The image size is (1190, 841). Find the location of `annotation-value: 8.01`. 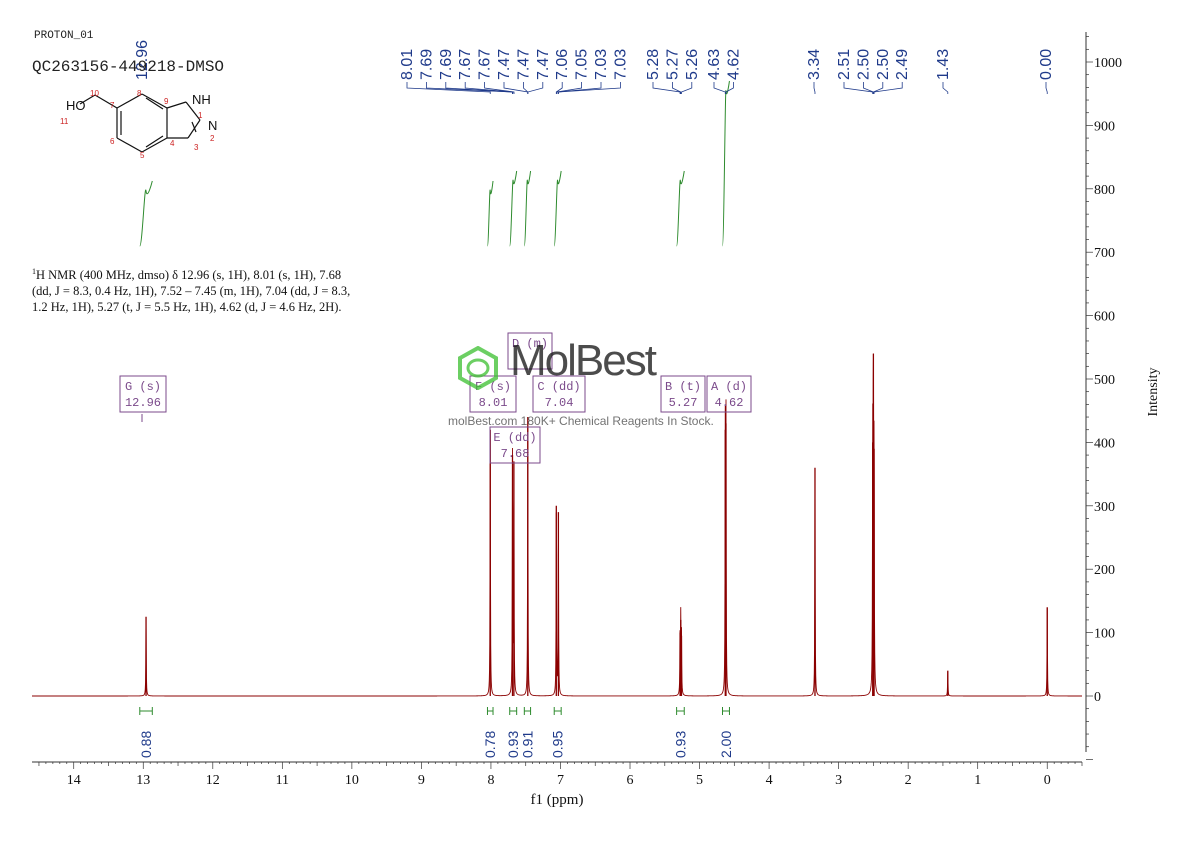

annotation-value: 8.01 is located at coordinates (493, 403).